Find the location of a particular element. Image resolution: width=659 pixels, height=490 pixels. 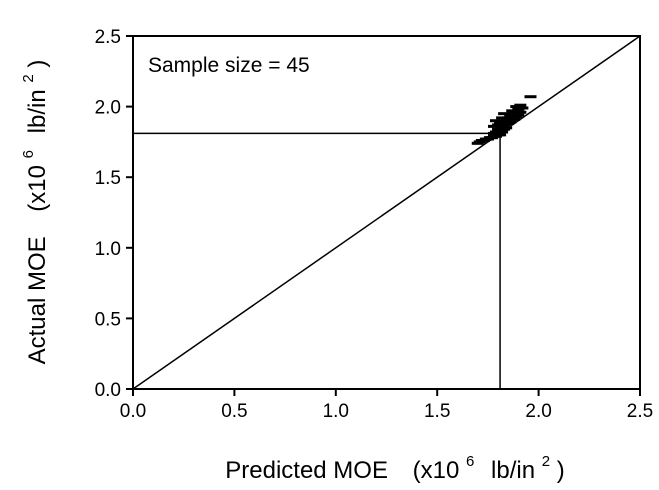

y-axis-title: Actual MOE (x10 6 lb/in 2 ) is located at coordinates (31, 212).